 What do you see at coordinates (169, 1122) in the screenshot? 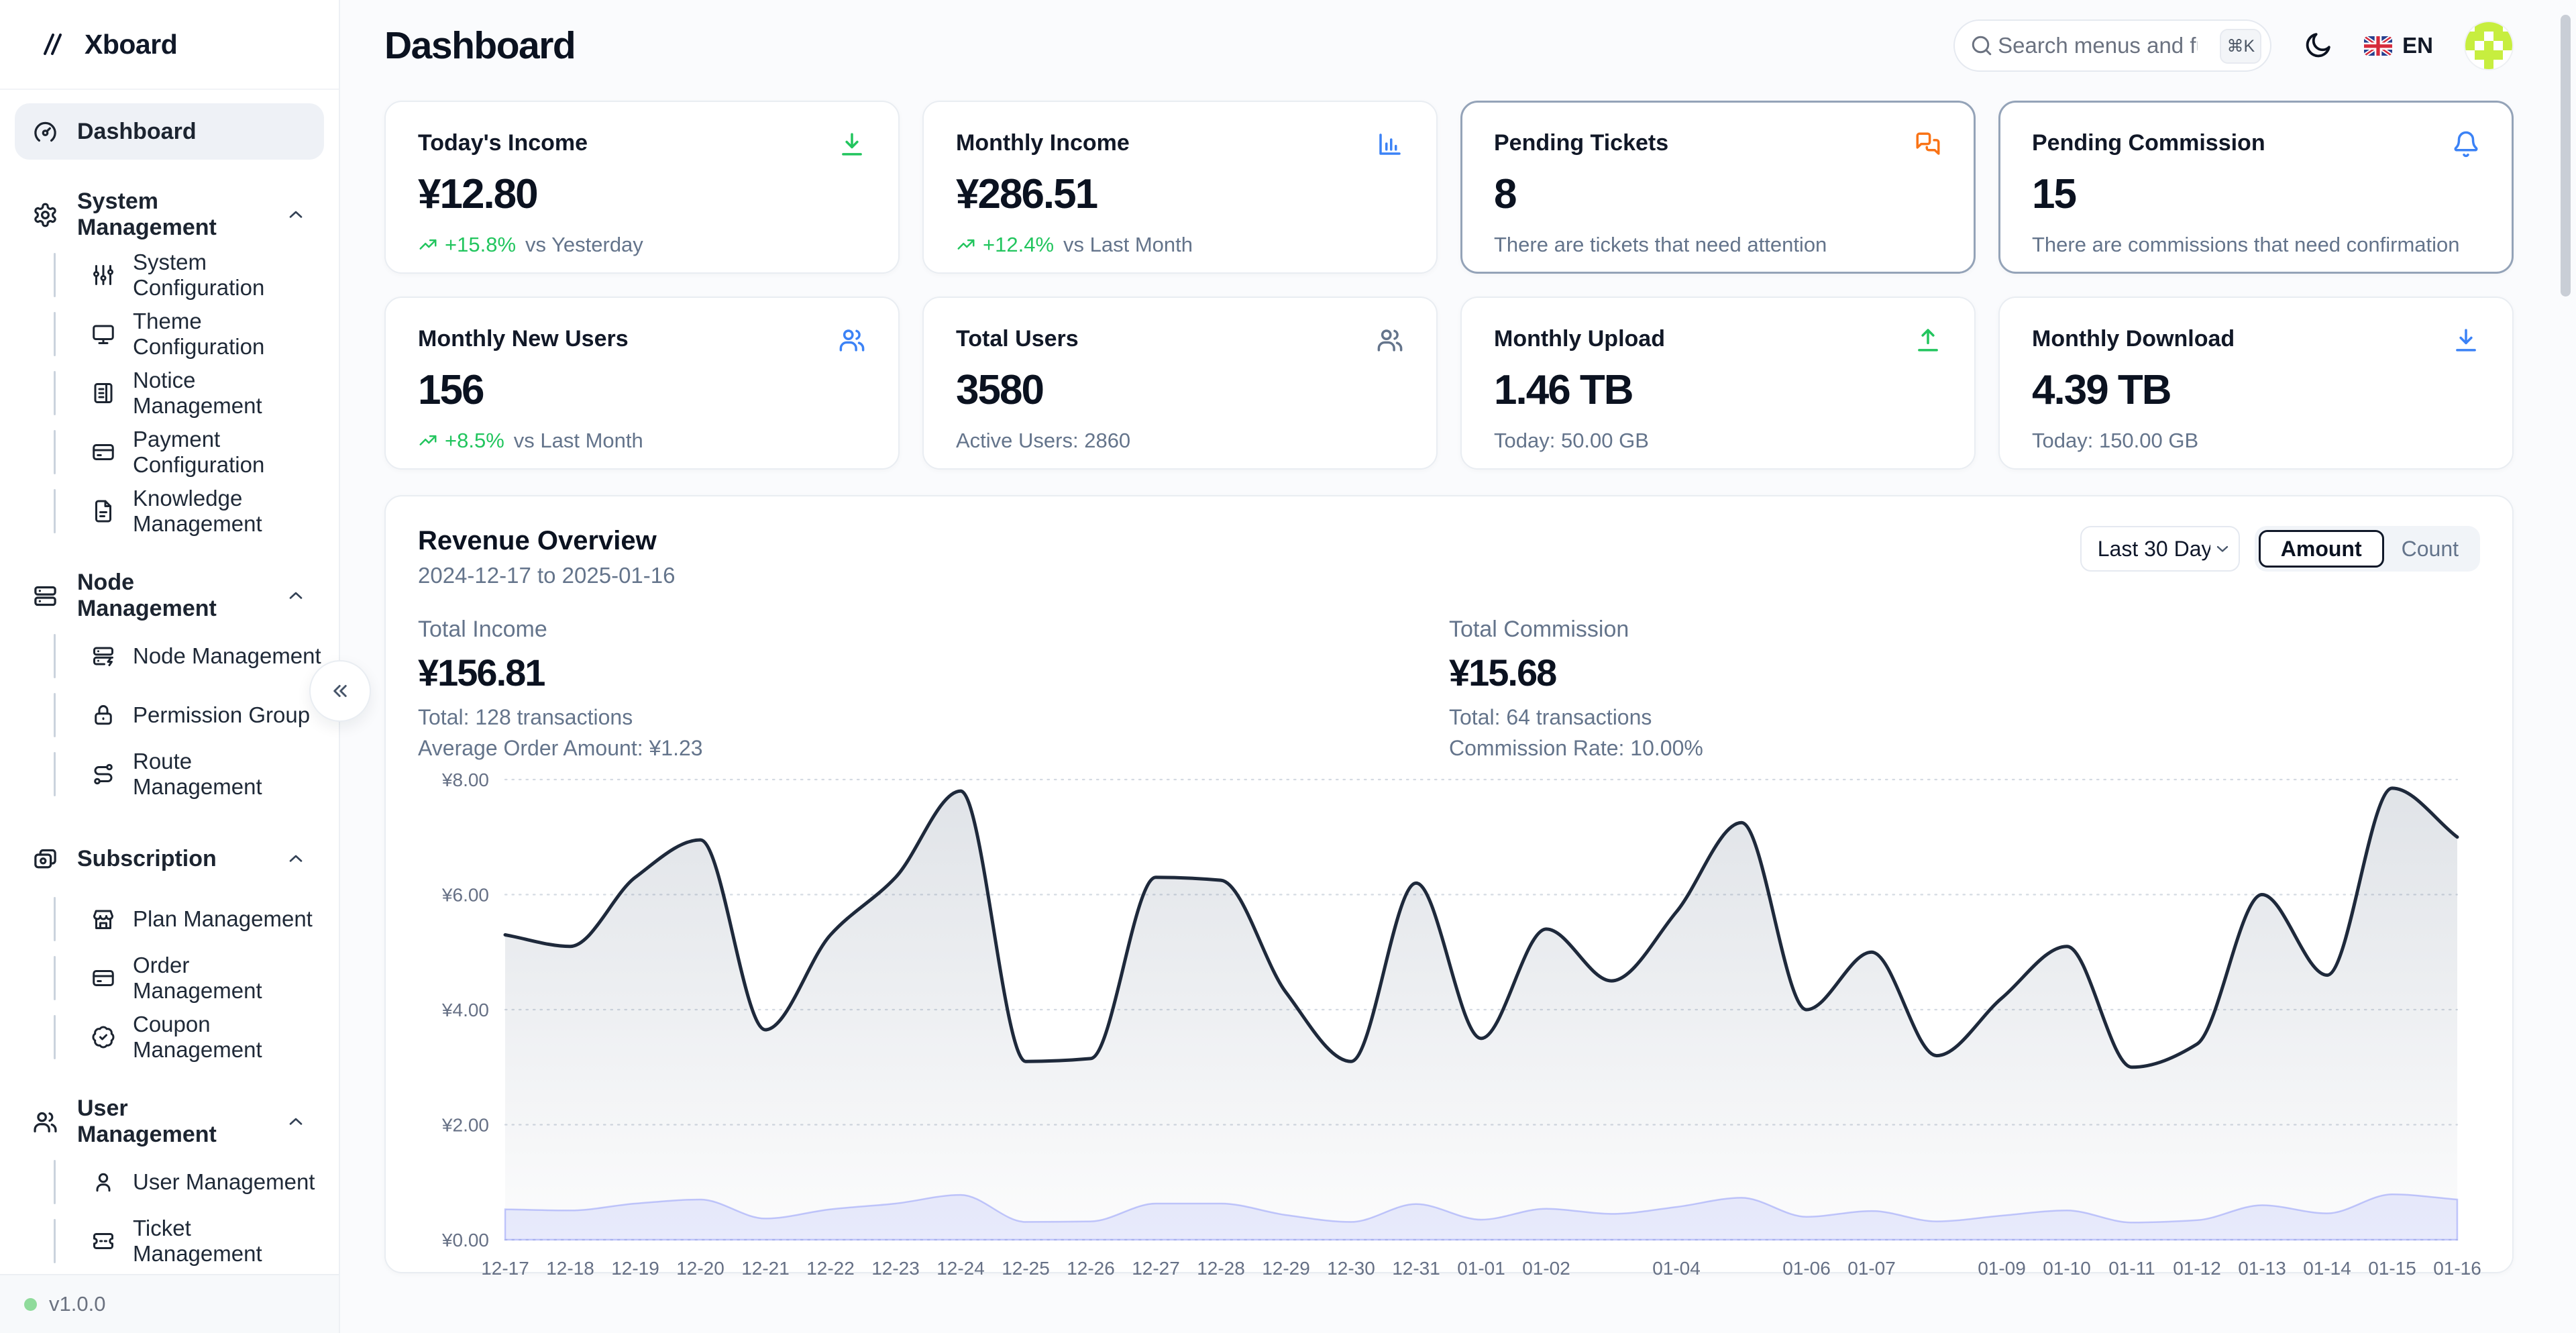
I see `sidebar-group-header-user-management: User Management` at bounding box center [169, 1122].